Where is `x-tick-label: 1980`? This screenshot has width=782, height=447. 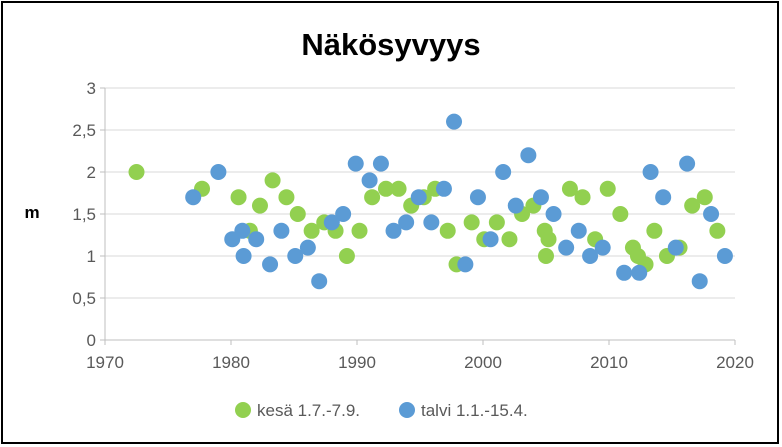
x-tick-label: 1980 is located at coordinates (231, 362).